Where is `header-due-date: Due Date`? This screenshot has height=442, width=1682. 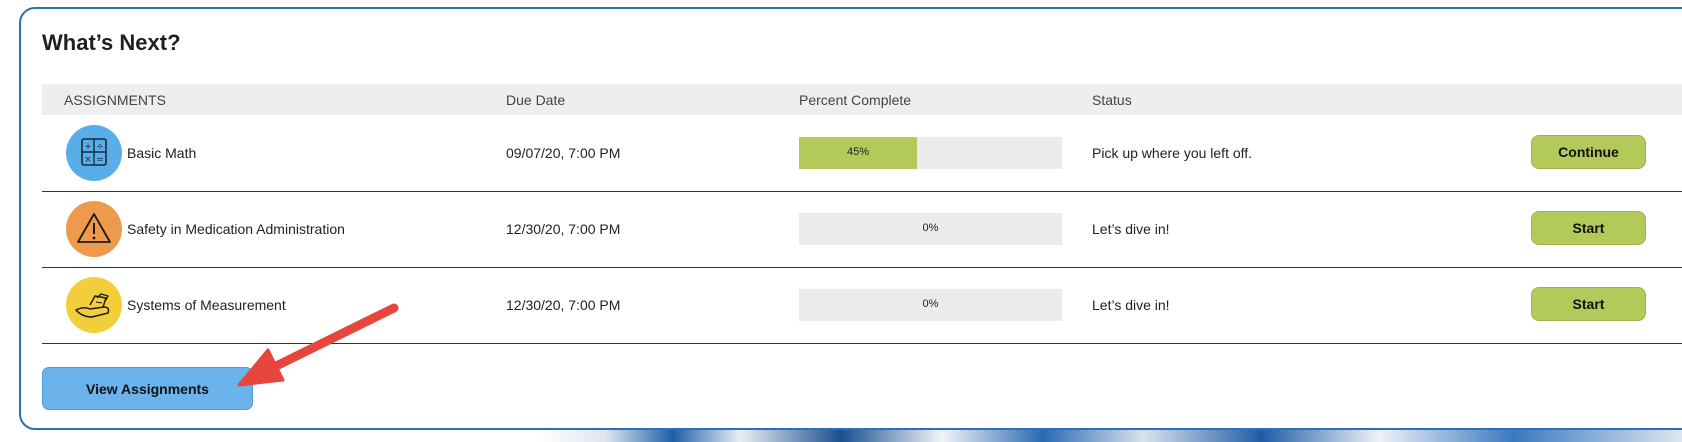 header-due-date: Due Date is located at coordinates (536, 100).